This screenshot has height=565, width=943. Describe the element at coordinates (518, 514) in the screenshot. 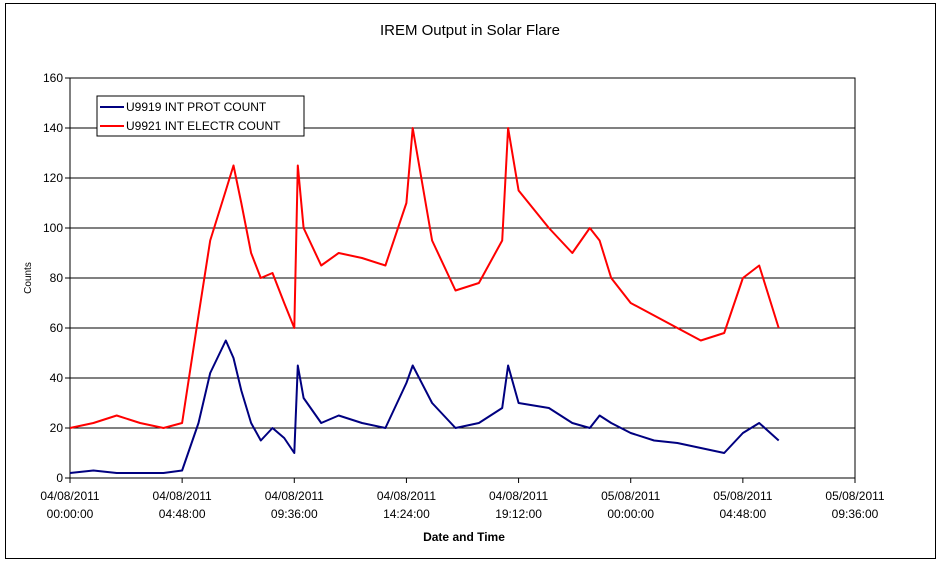

I see `x-tick-time: 19:12:00` at that location.